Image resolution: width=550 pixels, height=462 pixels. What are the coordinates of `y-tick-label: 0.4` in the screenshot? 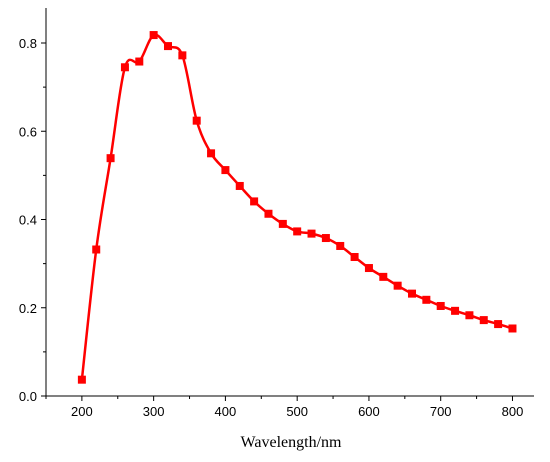 It's located at (28, 220).